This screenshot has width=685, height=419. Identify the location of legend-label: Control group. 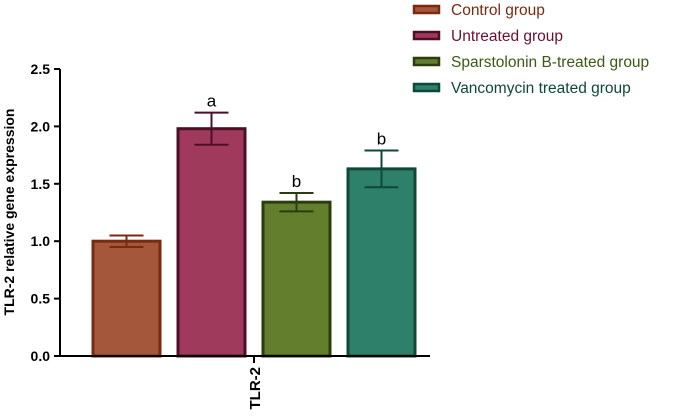
(498, 10).